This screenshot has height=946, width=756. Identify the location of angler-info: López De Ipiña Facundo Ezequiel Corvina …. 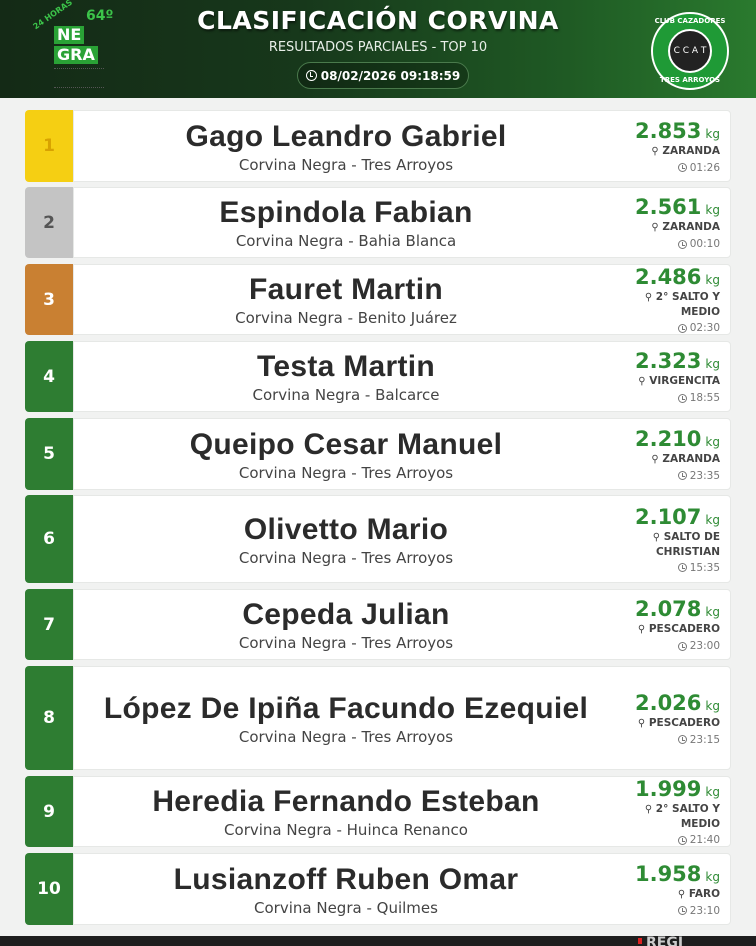
(336, 718).